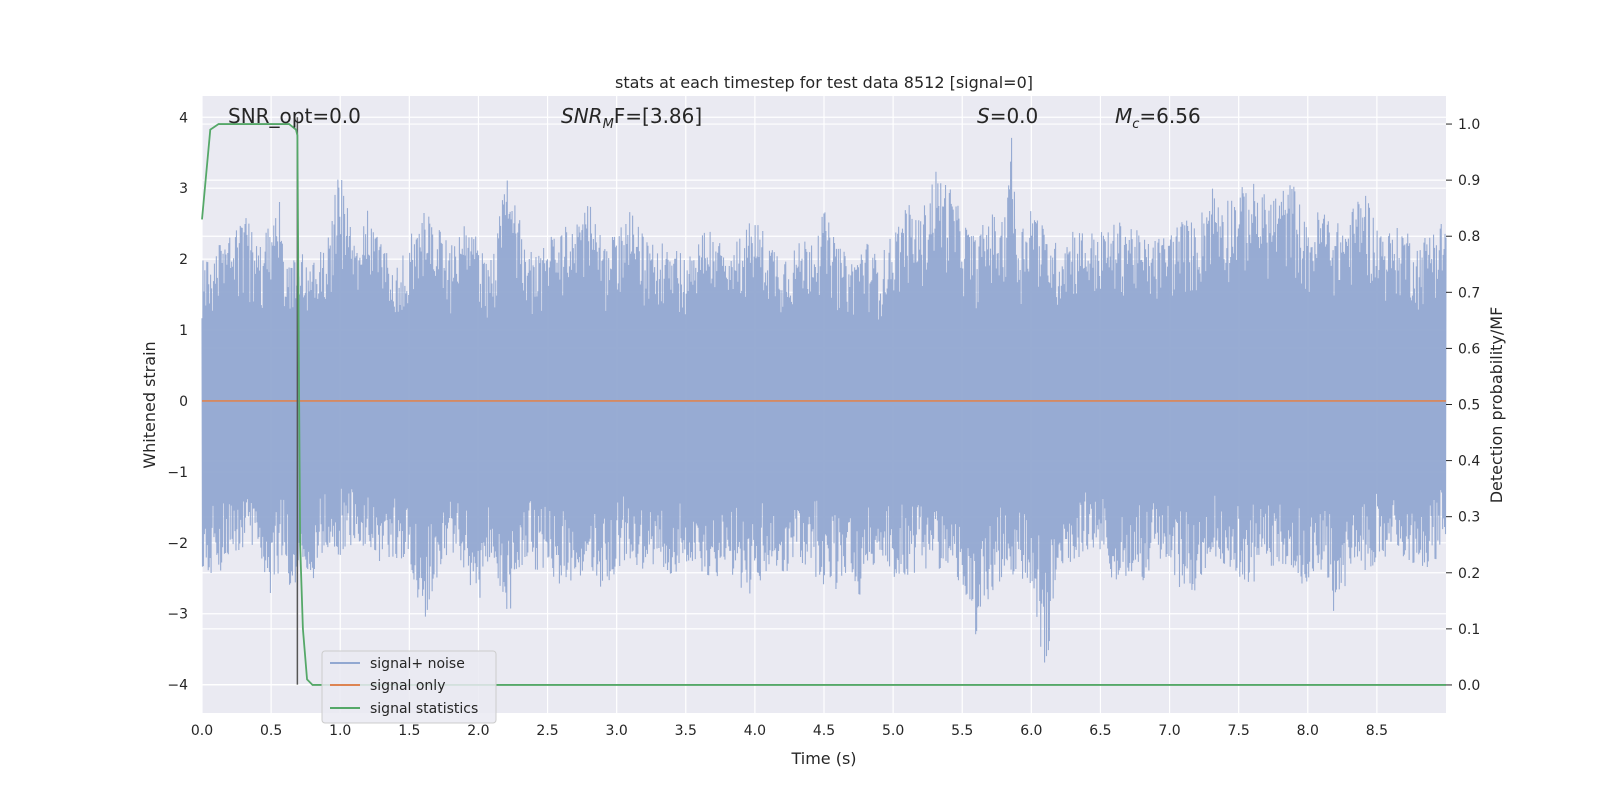 The width and height of the screenshot is (1600, 800). What do you see at coordinates (1308, 731) in the screenshot?
I see `x-tick-label: 8.0` at bounding box center [1308, 731].